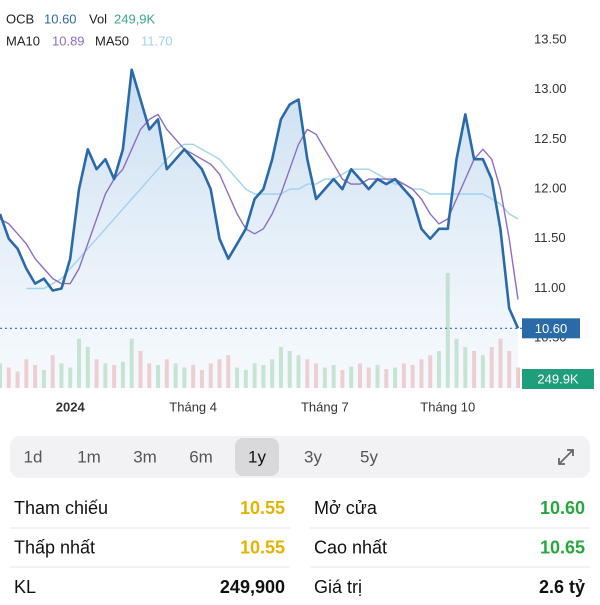 The height and width of the screenshot is (605, 600). I want to click on vol-label: Vol, so click(98, 18).